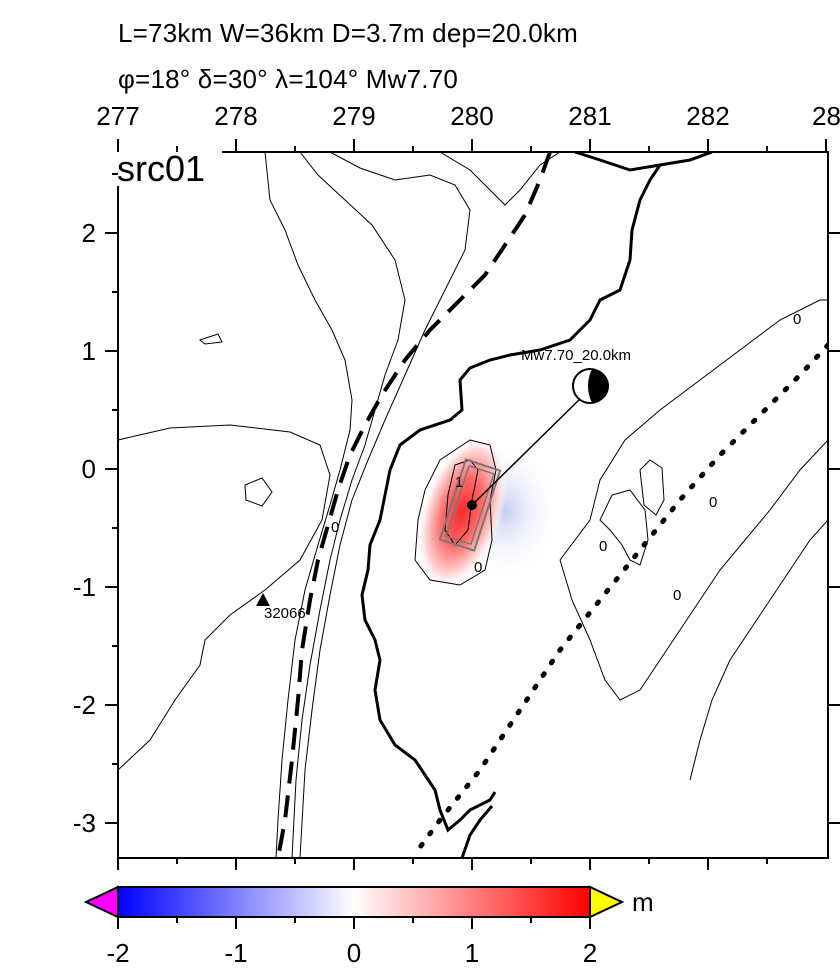  What do you see at coordinates (527, 451) in the screenshot?
I see `mechanism-leader-line` at bounding box center [527, 451].